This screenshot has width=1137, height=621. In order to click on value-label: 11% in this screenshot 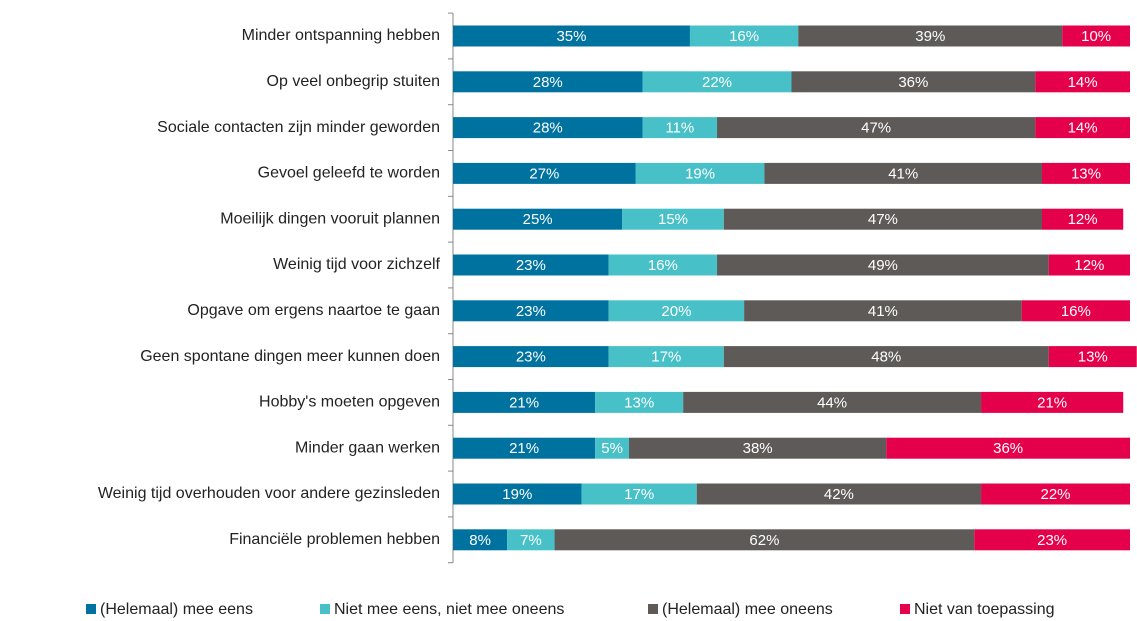, I will do `click(679, 128)`.